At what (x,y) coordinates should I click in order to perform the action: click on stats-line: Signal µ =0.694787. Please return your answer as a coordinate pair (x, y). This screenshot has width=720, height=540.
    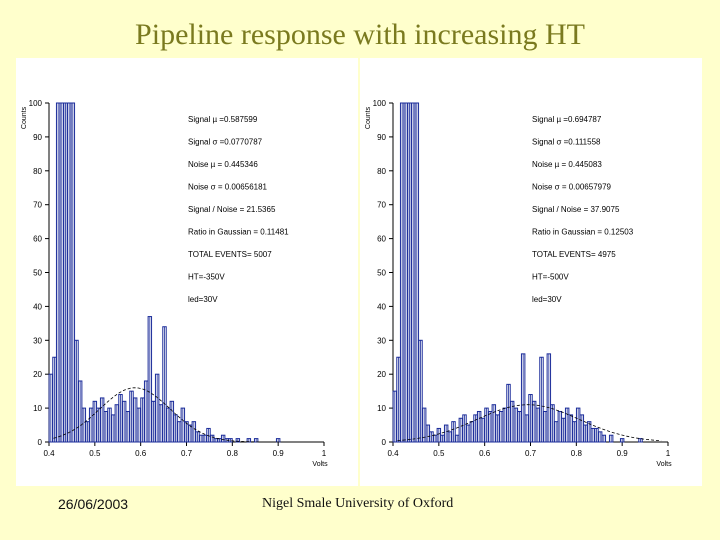
    Looking at the image, I should click on (567, 119).